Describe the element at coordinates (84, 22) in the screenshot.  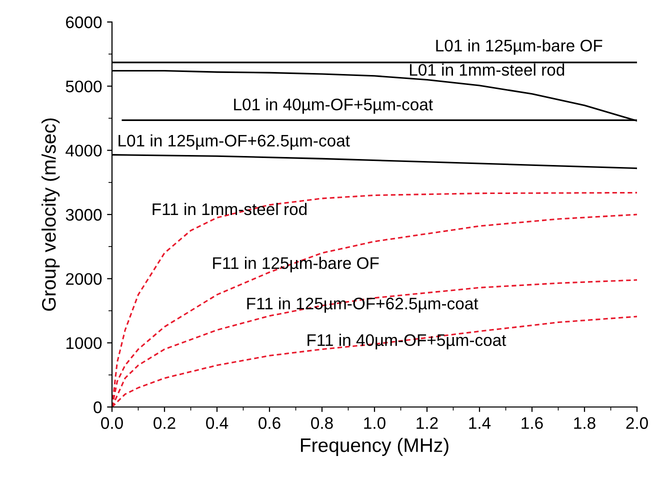
I see `y-tick-label: 6000` at that location.